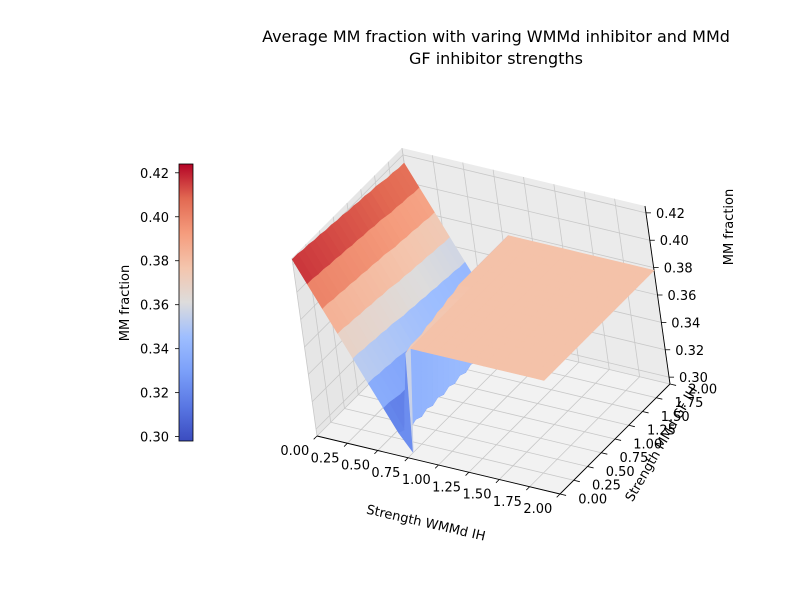 Image resolution: width=800 pixels, height=600 pixels. I want to click on x-axis-label: Strength WMMd IH, so click(426, 524).